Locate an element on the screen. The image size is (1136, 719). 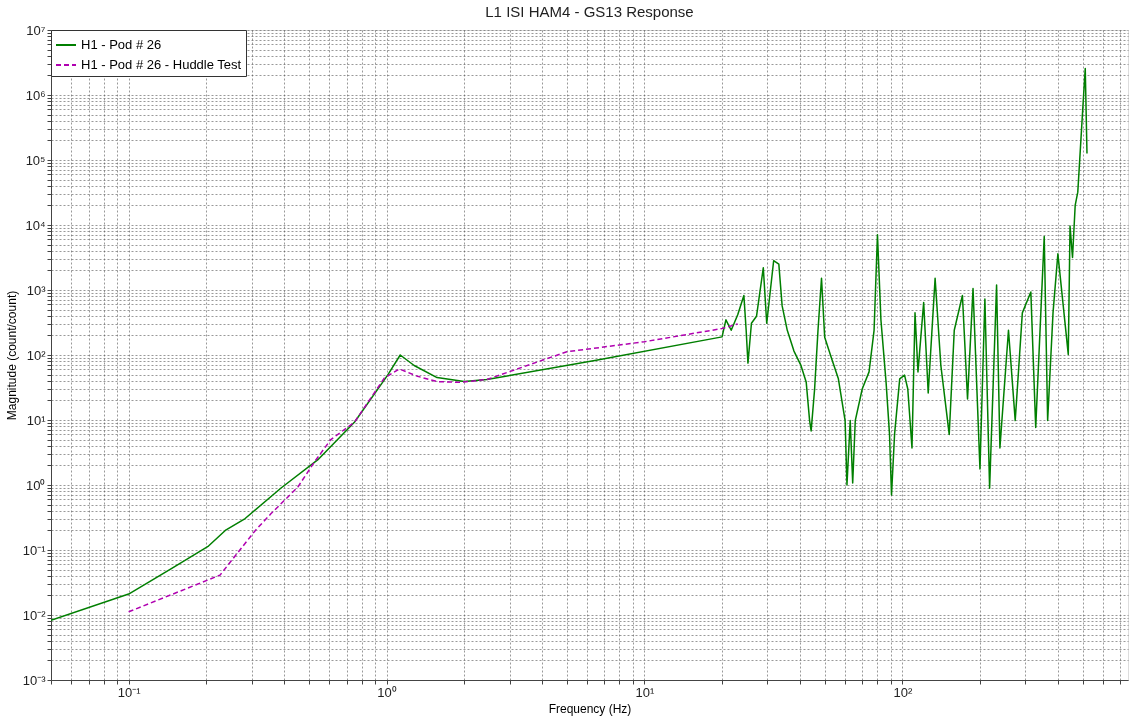
x-tick-label: 10² is located at coordinates (903, 692).